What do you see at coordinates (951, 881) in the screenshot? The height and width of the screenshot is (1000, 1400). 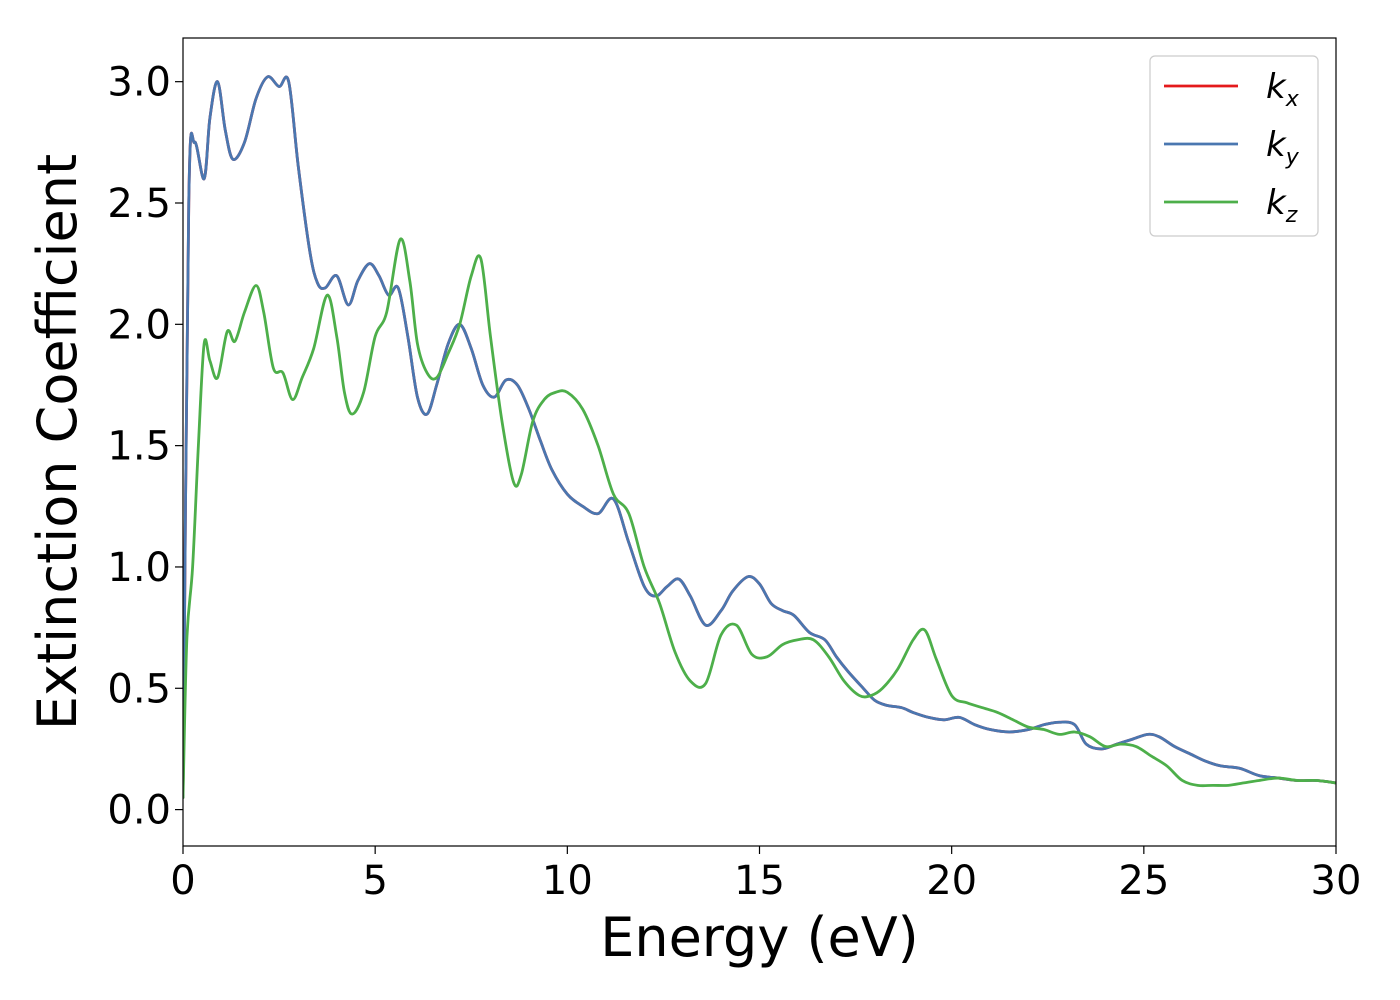 I see `x-tick-label: 20` at bounding box center [951, 881].